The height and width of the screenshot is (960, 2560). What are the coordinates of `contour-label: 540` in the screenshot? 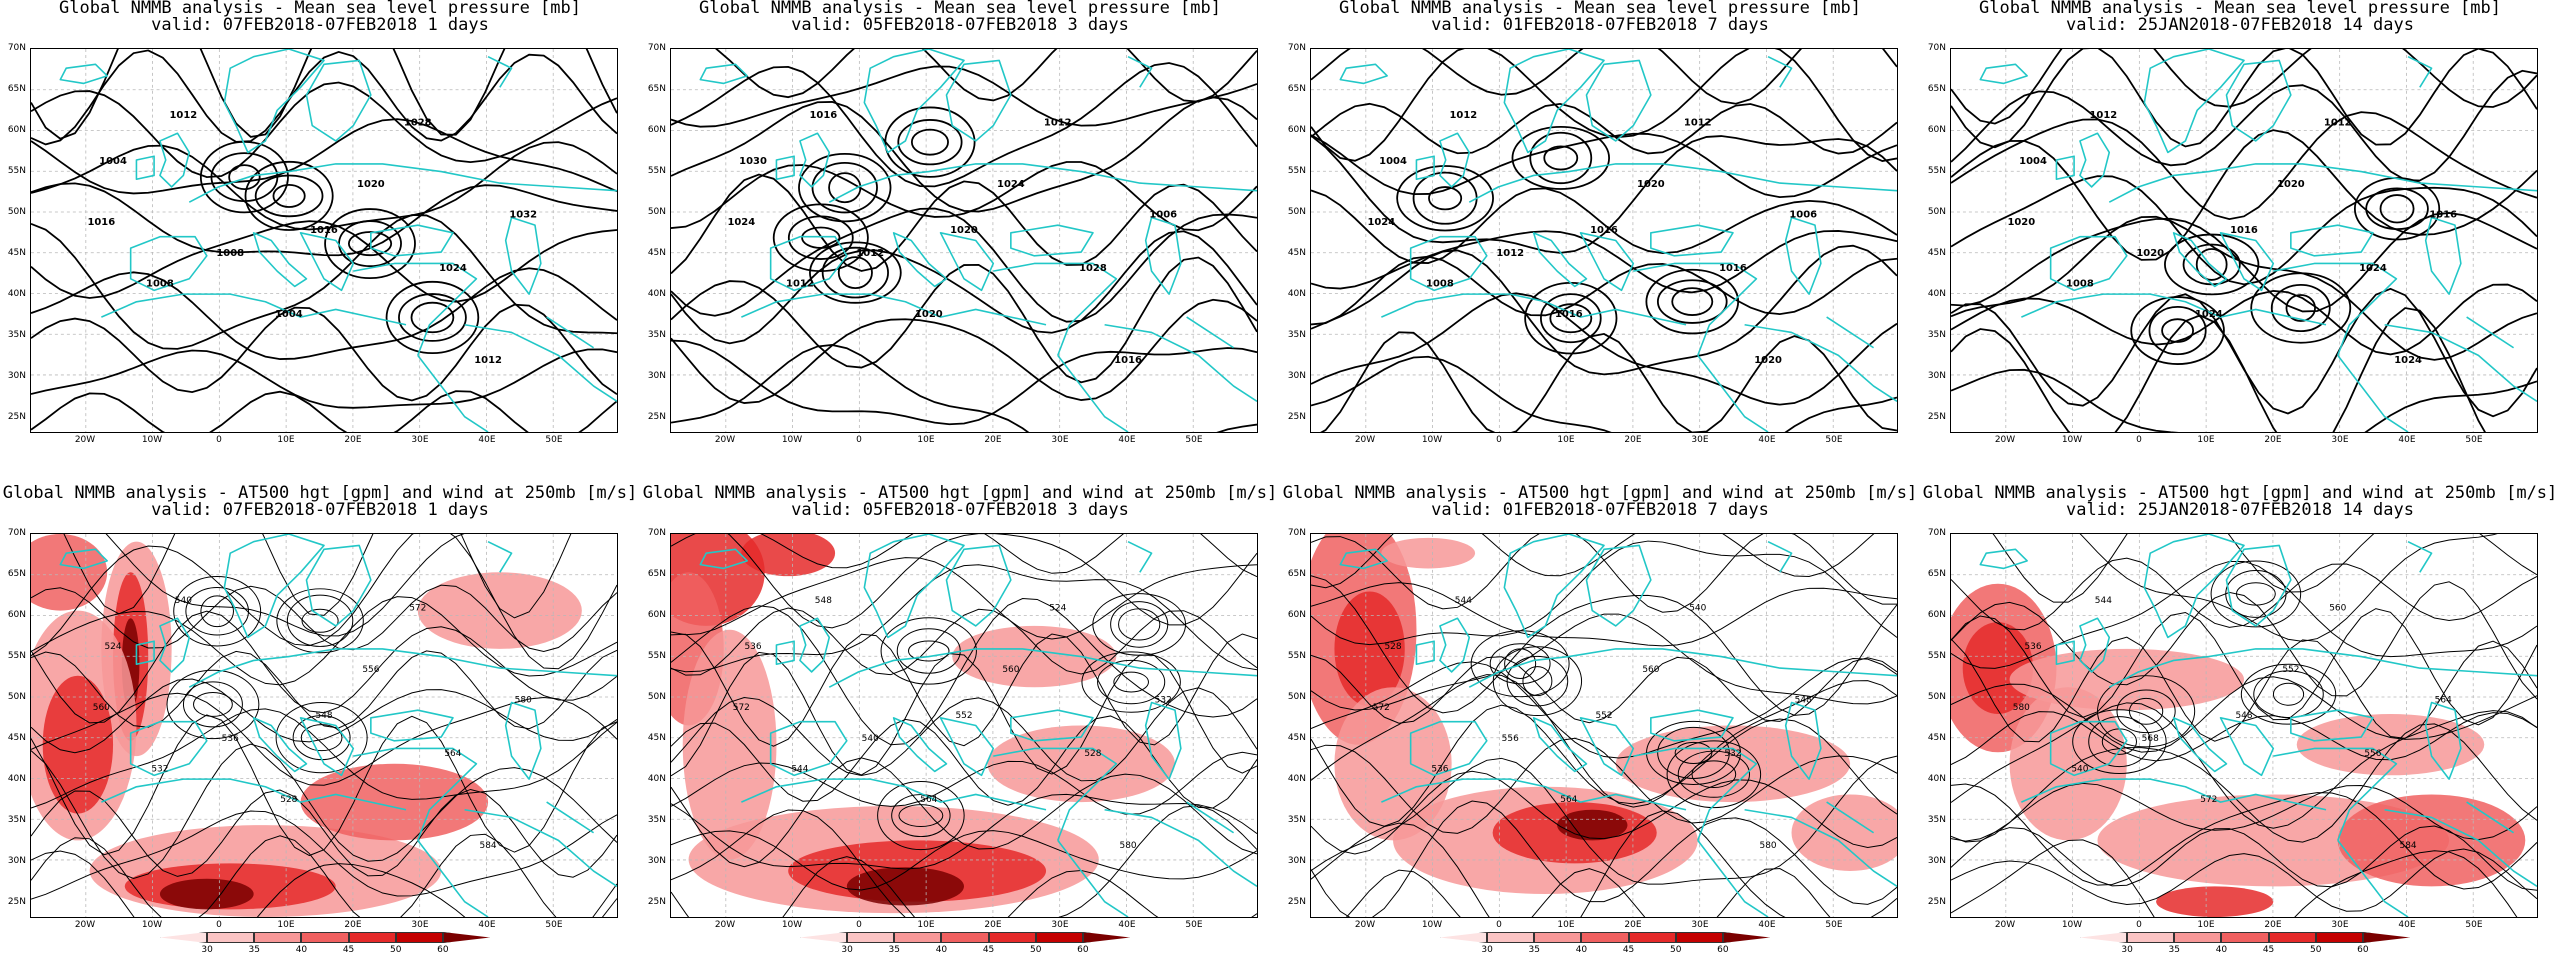 It's located at (2079, 769).